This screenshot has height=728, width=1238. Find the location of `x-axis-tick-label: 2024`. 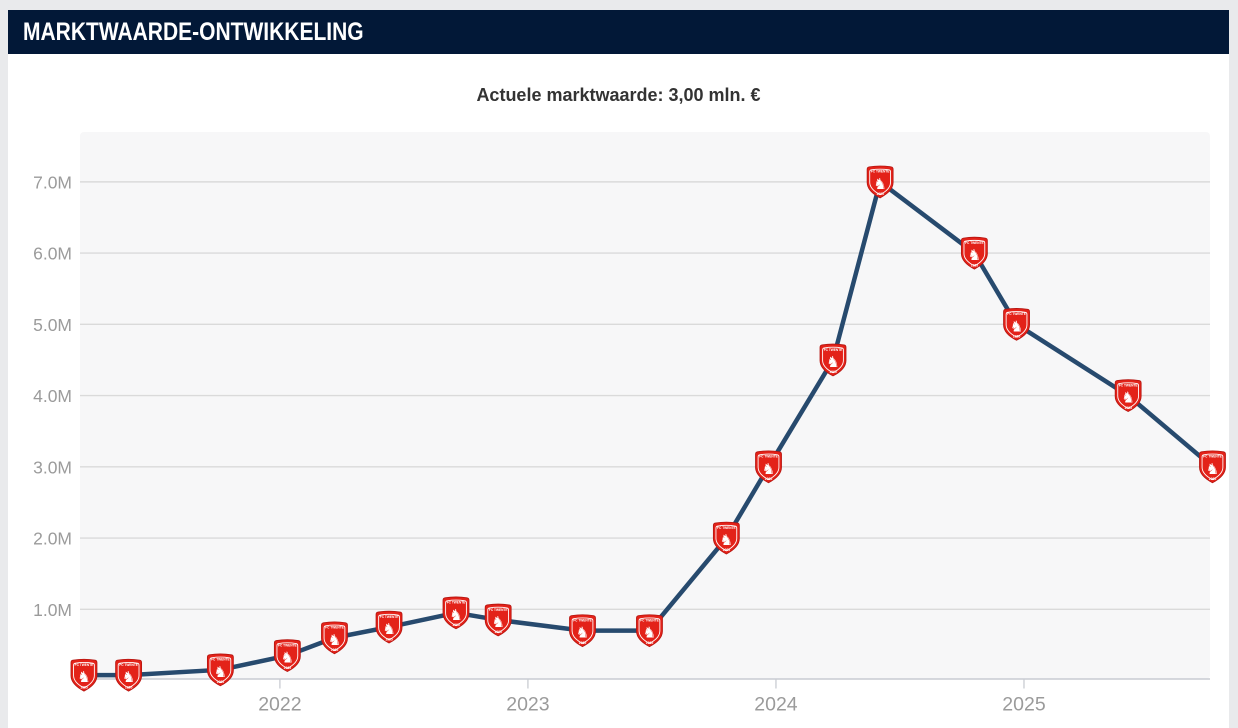

x-axis-tick-label: 2024 is located at coordinates (776, 705).